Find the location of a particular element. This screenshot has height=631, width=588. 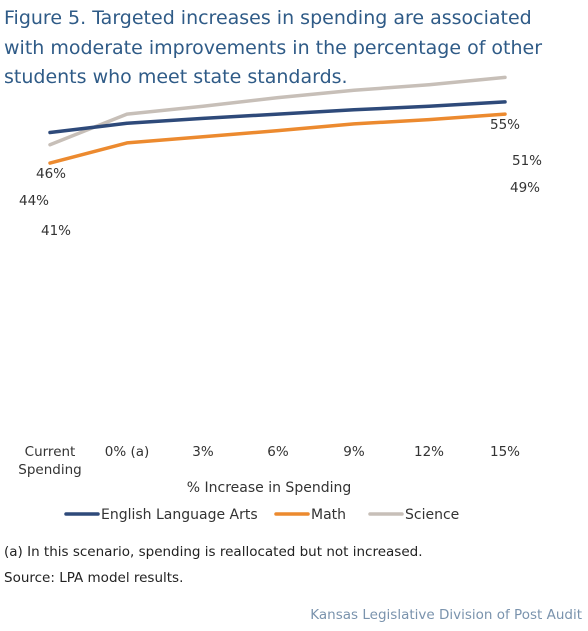

source-note: Source: LPA model results. is located at coordinates (94, 578).